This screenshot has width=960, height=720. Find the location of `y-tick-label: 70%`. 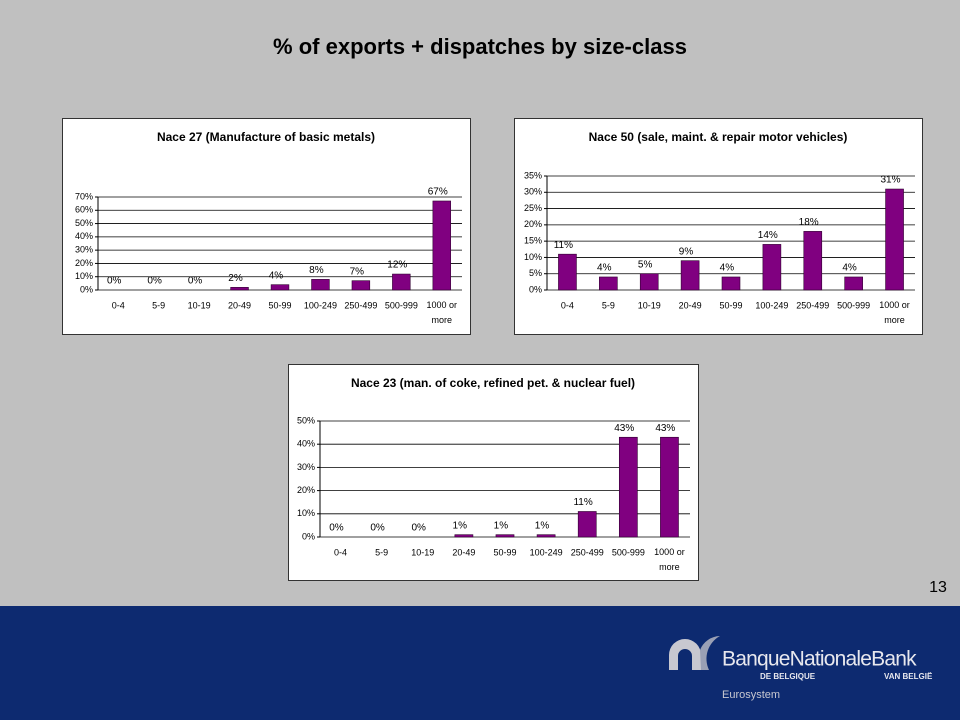

y-tick-label: 70% is located at coordinates (84, 196).